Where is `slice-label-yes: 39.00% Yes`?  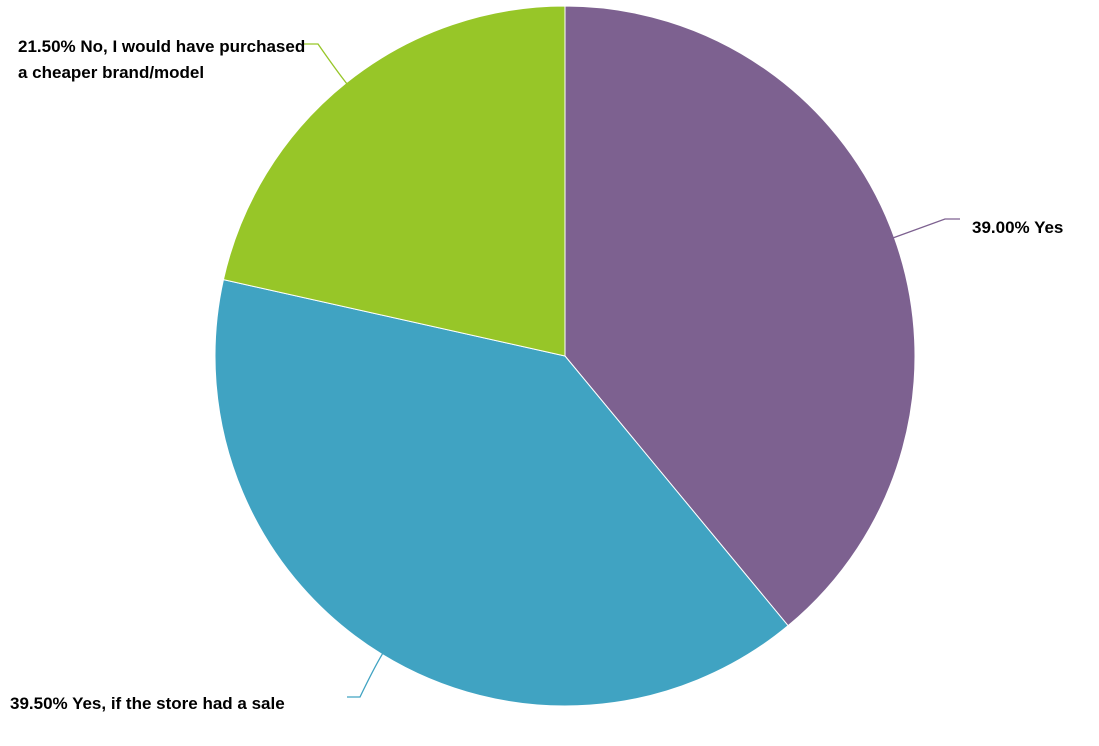 slice-label-yes: 39.00% Yes is located at coordinates (1018, 227).